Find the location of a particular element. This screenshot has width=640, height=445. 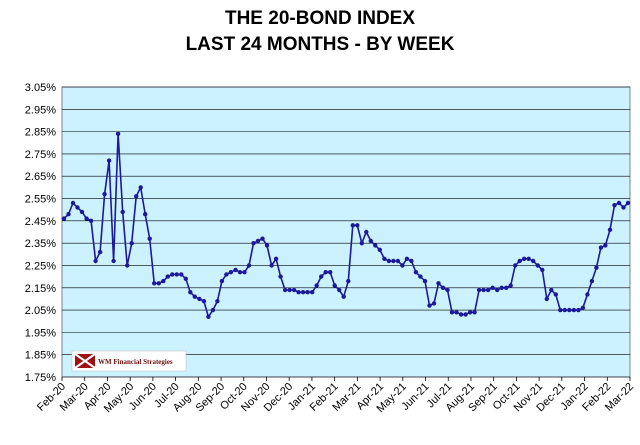

chart-subtitle: LAST 24 MONTHS - BY WEEK is located at coordinates (320, 44).